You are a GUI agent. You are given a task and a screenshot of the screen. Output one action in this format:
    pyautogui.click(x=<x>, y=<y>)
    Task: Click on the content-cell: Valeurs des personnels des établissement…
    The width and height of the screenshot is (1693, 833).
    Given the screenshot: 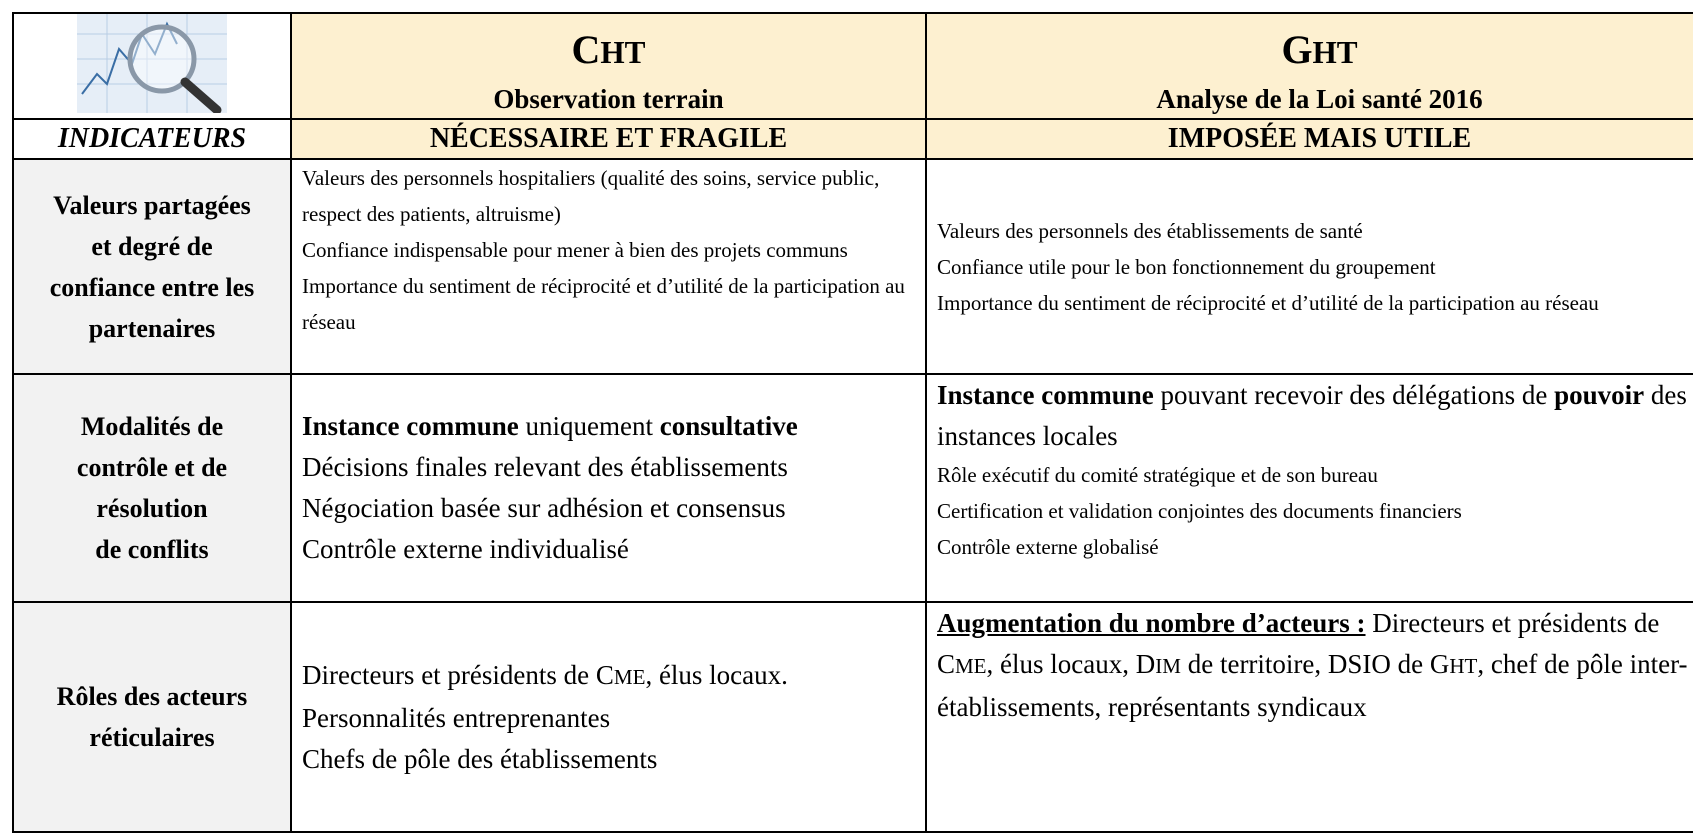 What is the action you would take?
    pyautogui.click(x=1309, y=266)
    